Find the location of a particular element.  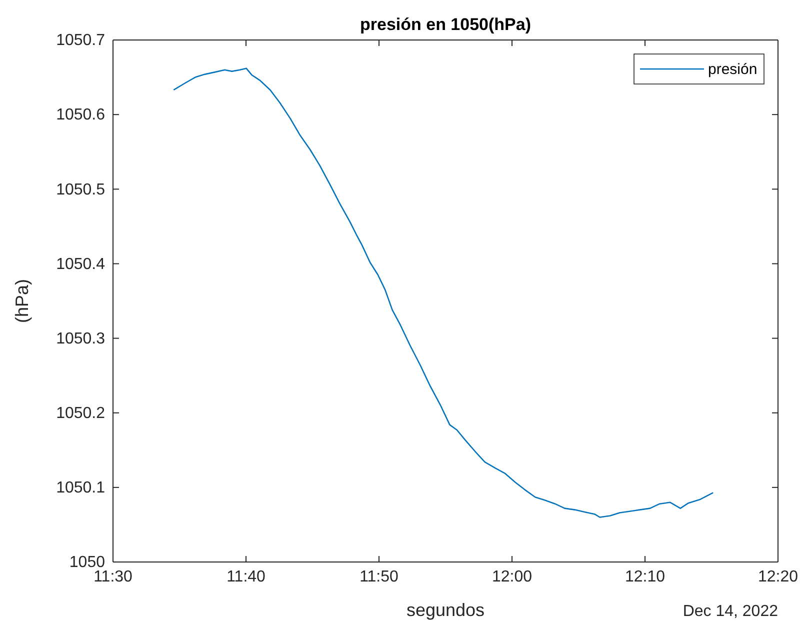

y-tick-label: 1050.1 is located at coordinates (81, 488).